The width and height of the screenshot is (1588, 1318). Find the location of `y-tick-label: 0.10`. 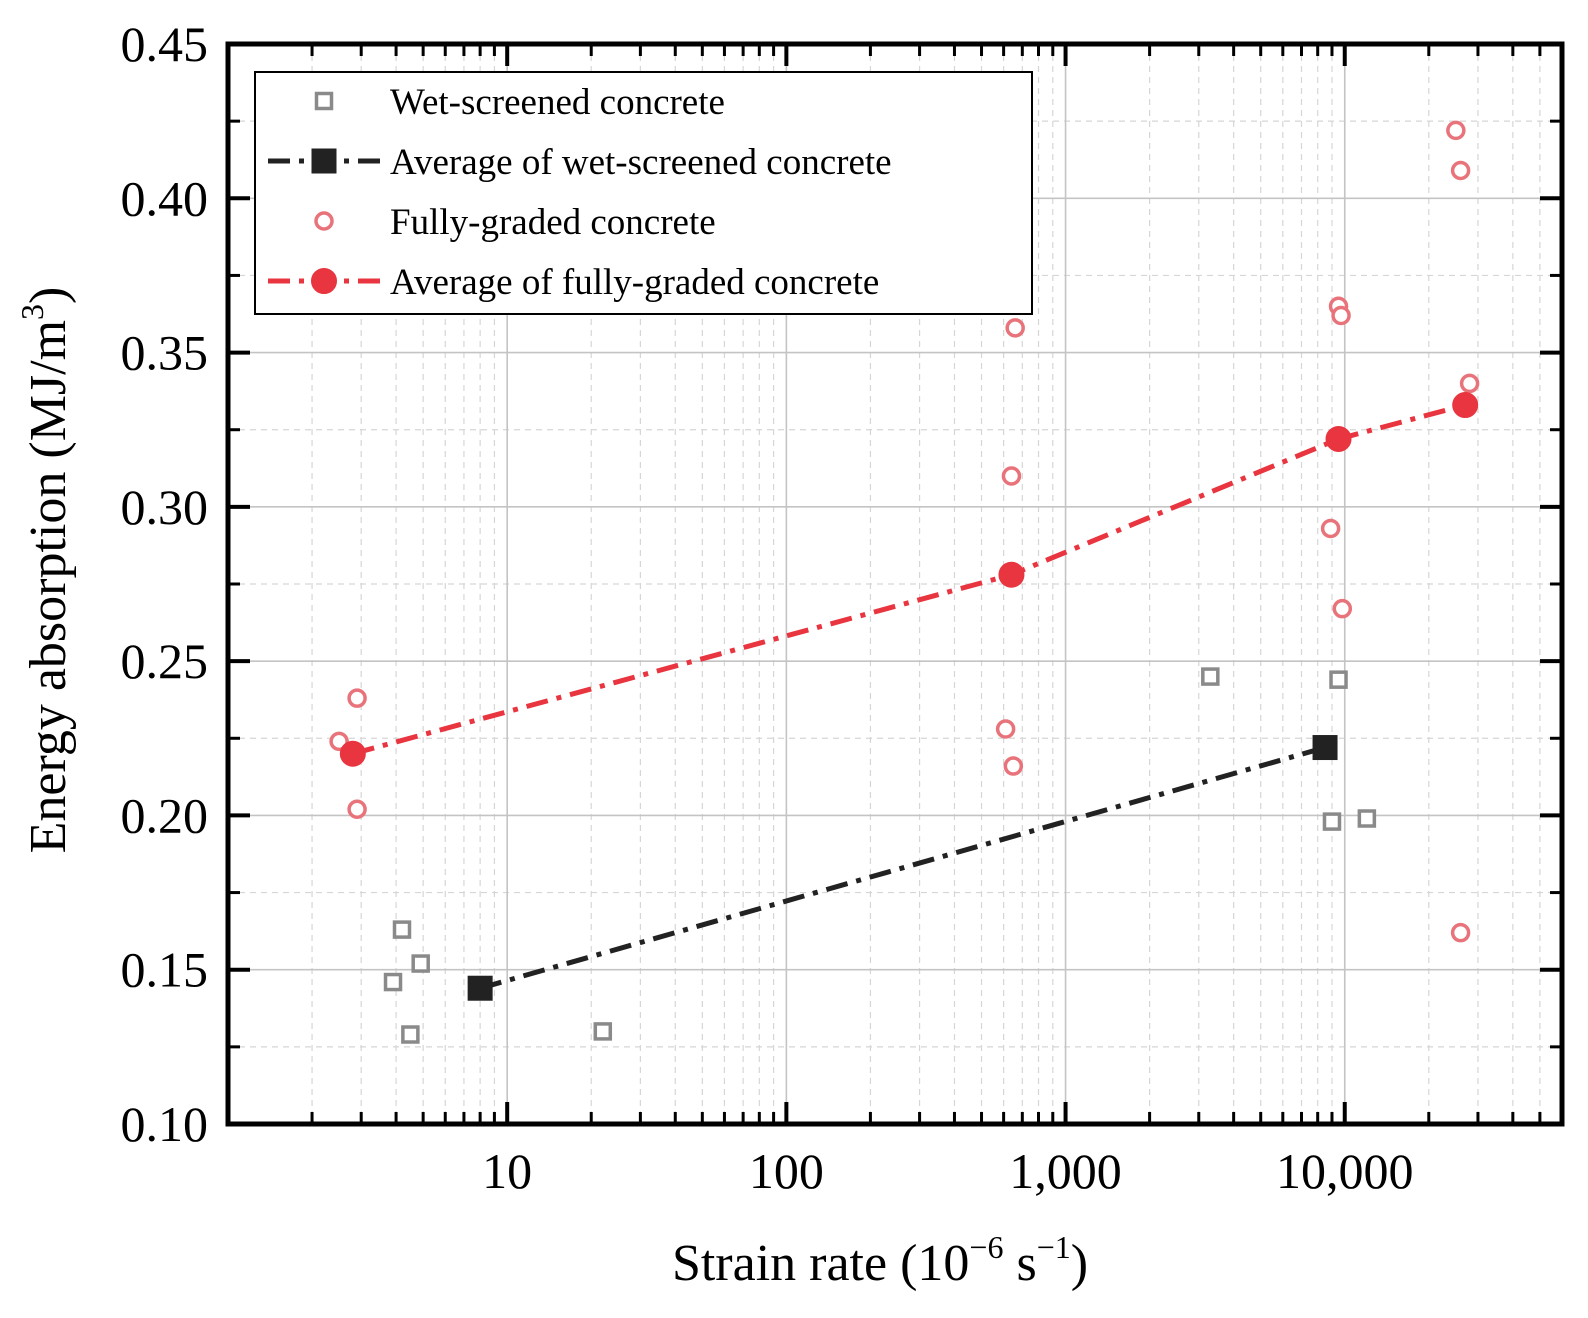

y-tick-label: 0.10 is located at coordinates (165, 1124).